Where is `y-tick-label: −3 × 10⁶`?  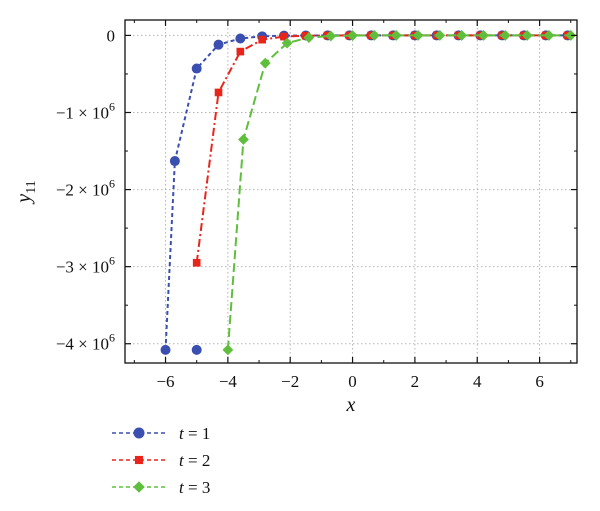 y-tick-label: −3 × 10⁶ is located at coordinates (85, 265).